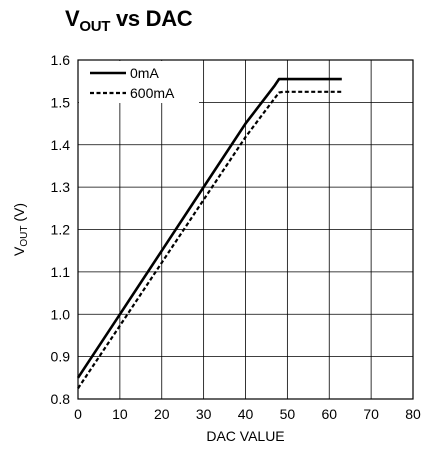 The image size is (426, 454). Describe the element at coordinates (245, 436) in the screenshot. I see `x-axis-label: DAC VALUE` at that location.